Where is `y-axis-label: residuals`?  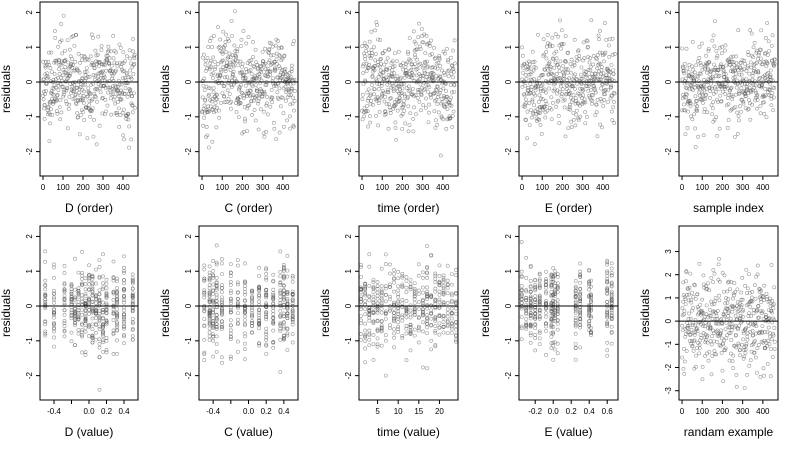
y-axis-label: residuals is located at coordinates (325, 313).